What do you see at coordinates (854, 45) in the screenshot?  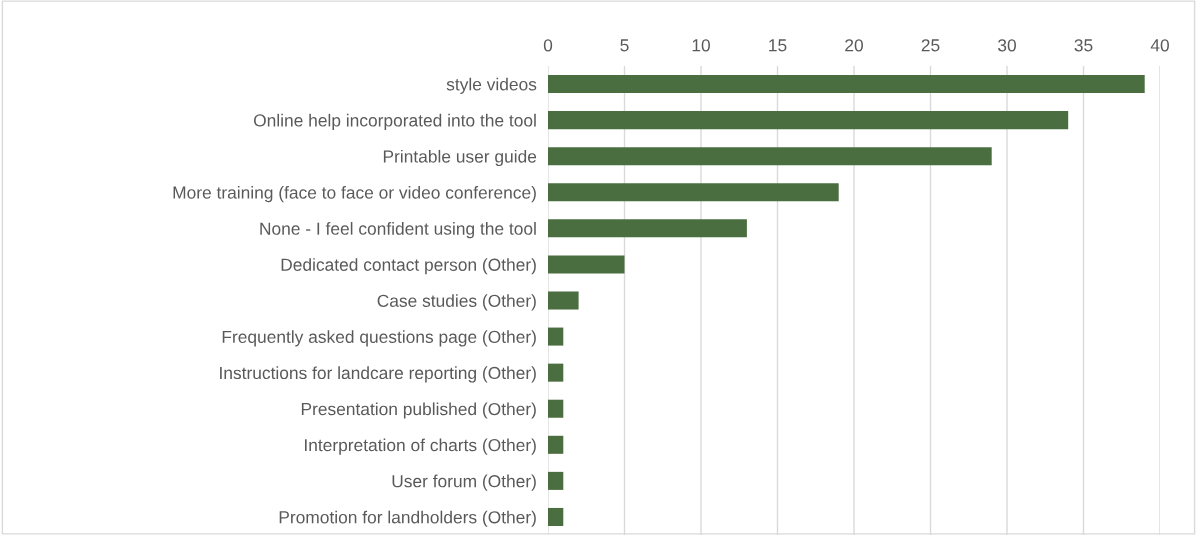 I see `x-tick-label: 20` at bounding box center [854, 45].